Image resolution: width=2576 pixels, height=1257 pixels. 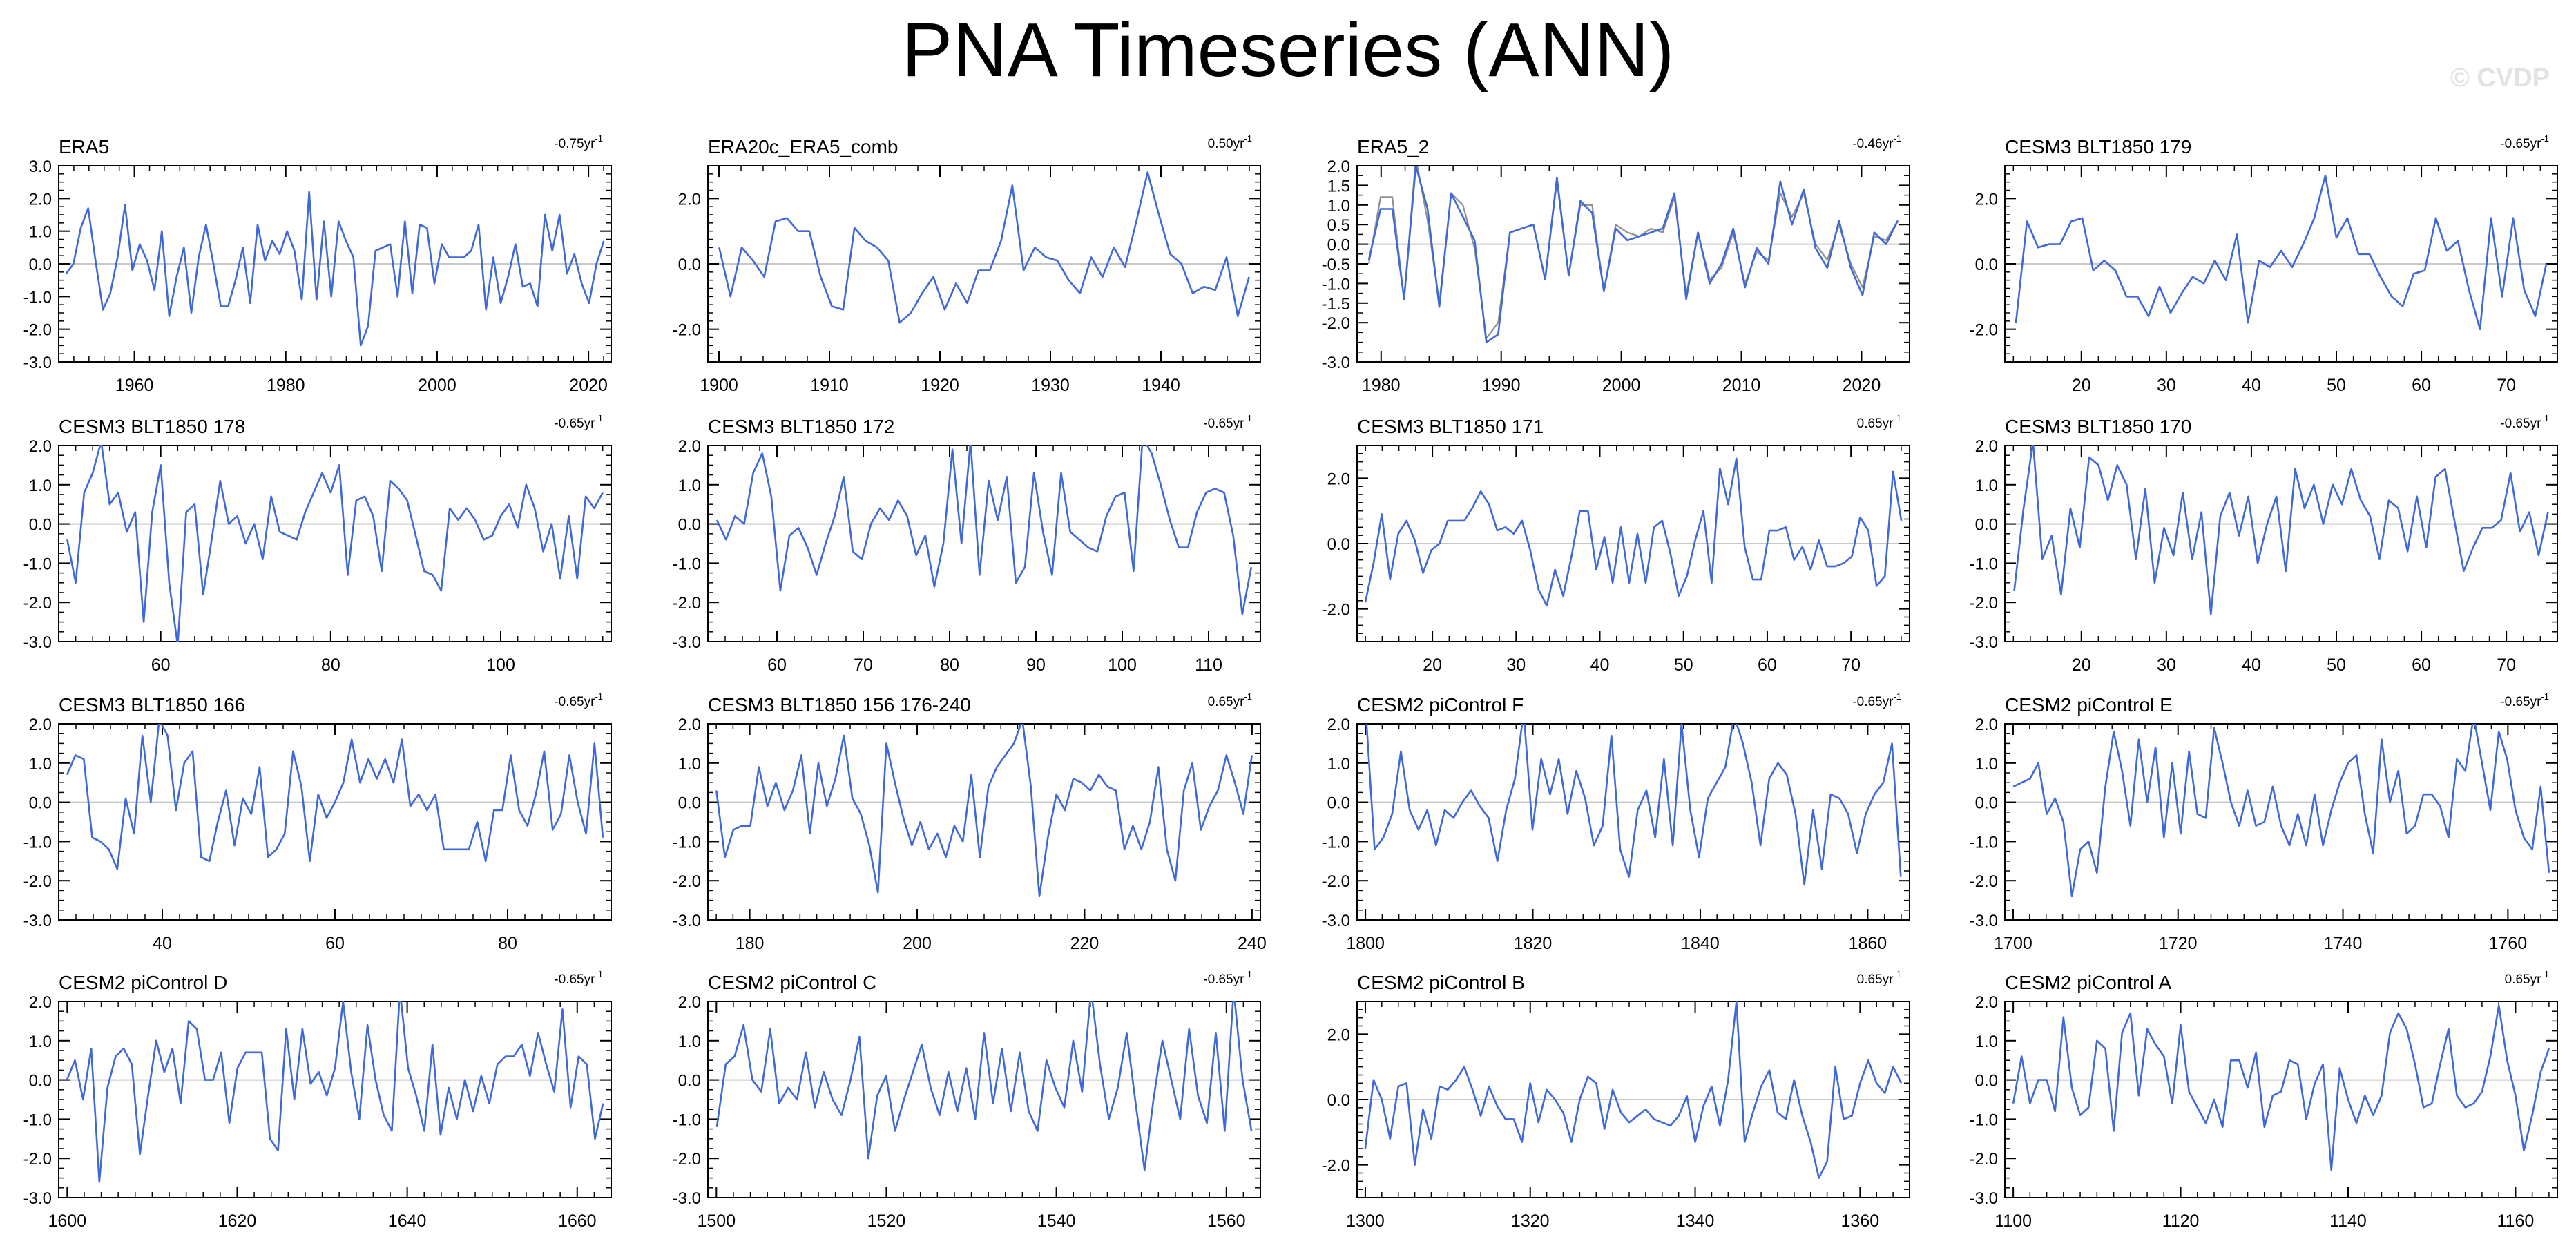 I want to click on x-tick-label: 1160, so click(x=2516, y=1221).